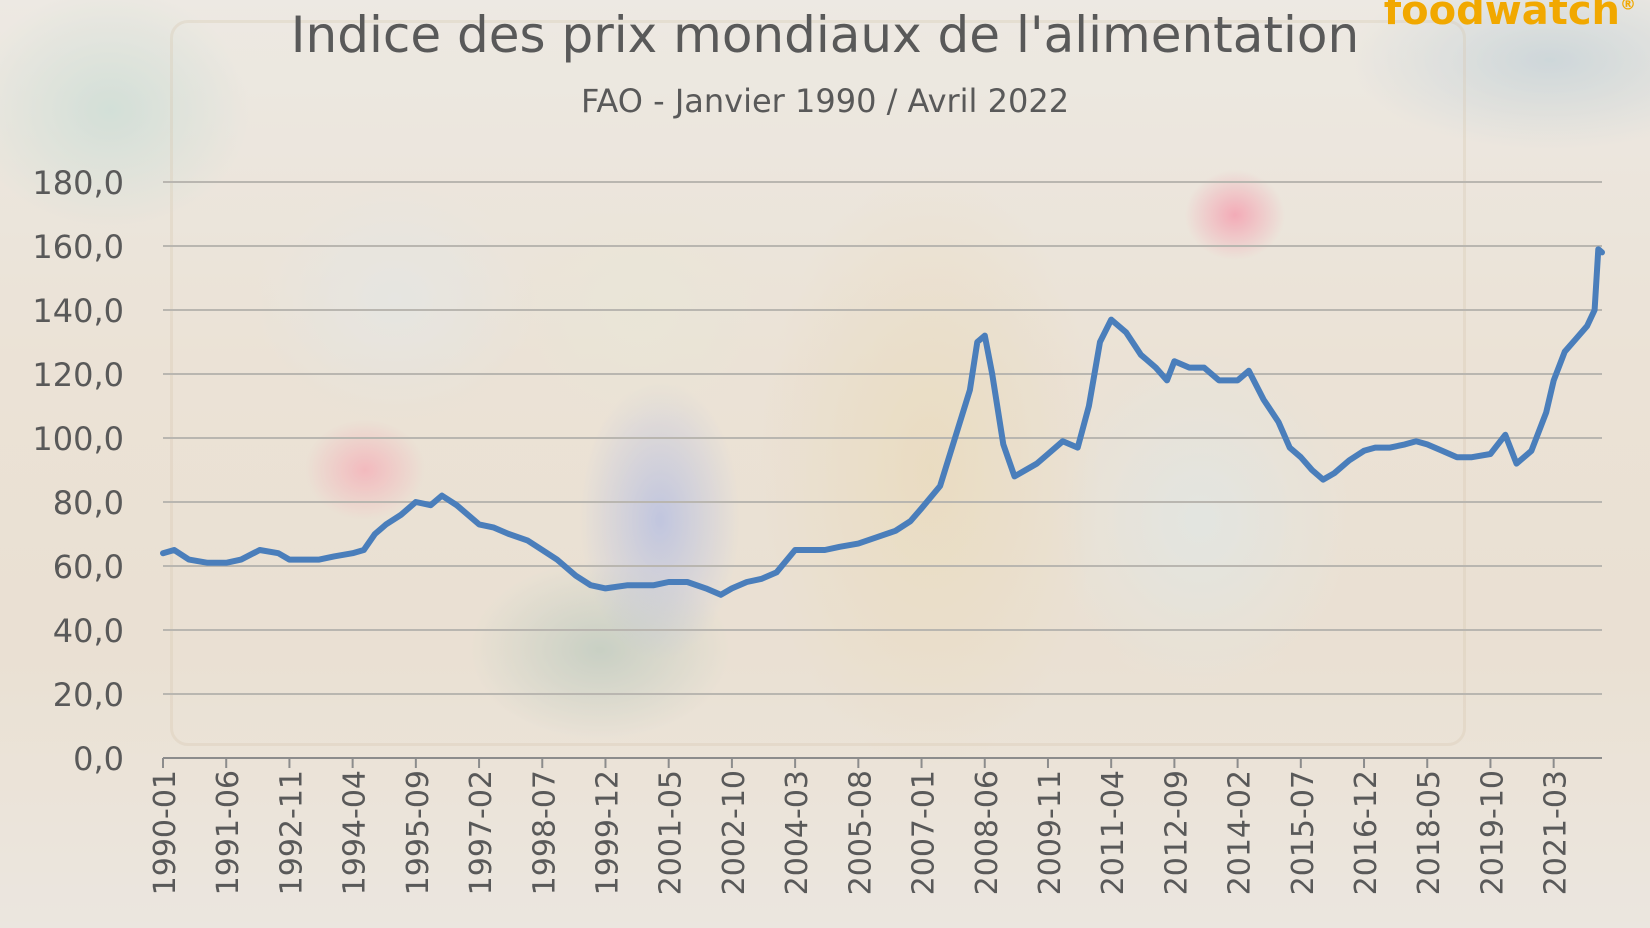 The height and width of the screenshot is (928, 1650). I want to click on x-tick-label: 1997-02, so click(481, 832).